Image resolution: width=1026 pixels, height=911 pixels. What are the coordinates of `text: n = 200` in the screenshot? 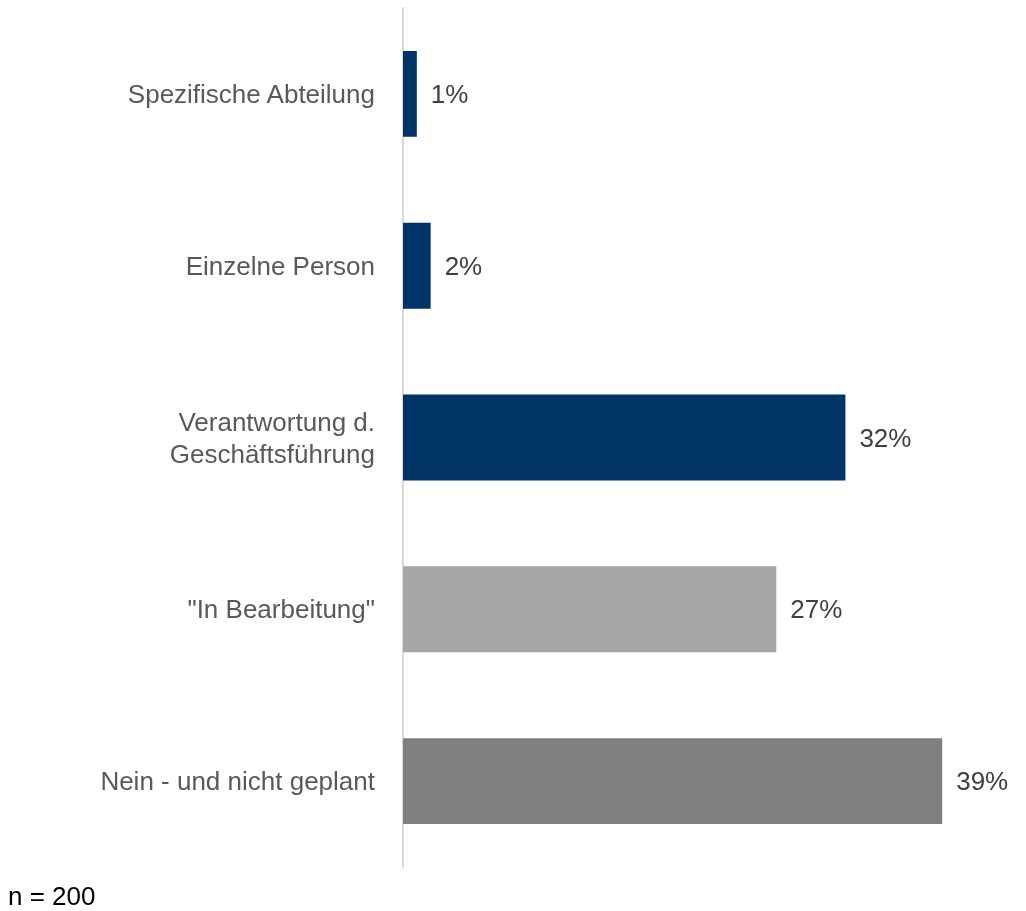 It's located at (52, 896).